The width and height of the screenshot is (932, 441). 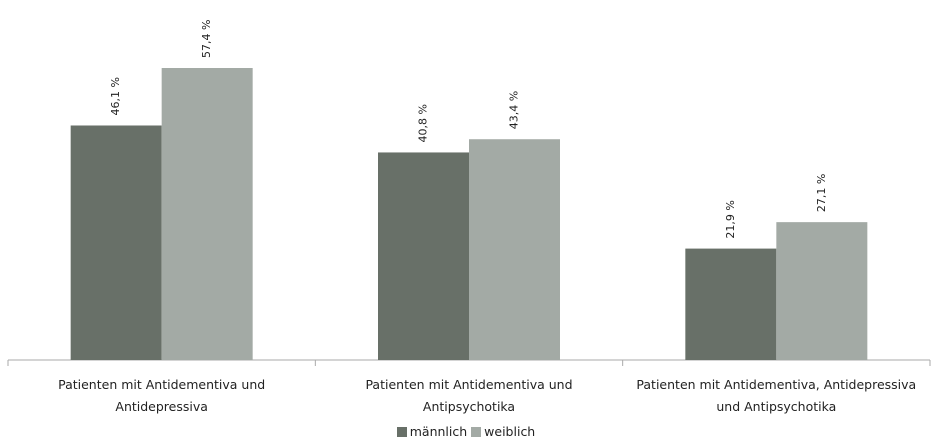 What do you see at coordinates (514, 110) in the screenshot?
I see `value-label: 43,4 %` at bounding box center [514, 110].